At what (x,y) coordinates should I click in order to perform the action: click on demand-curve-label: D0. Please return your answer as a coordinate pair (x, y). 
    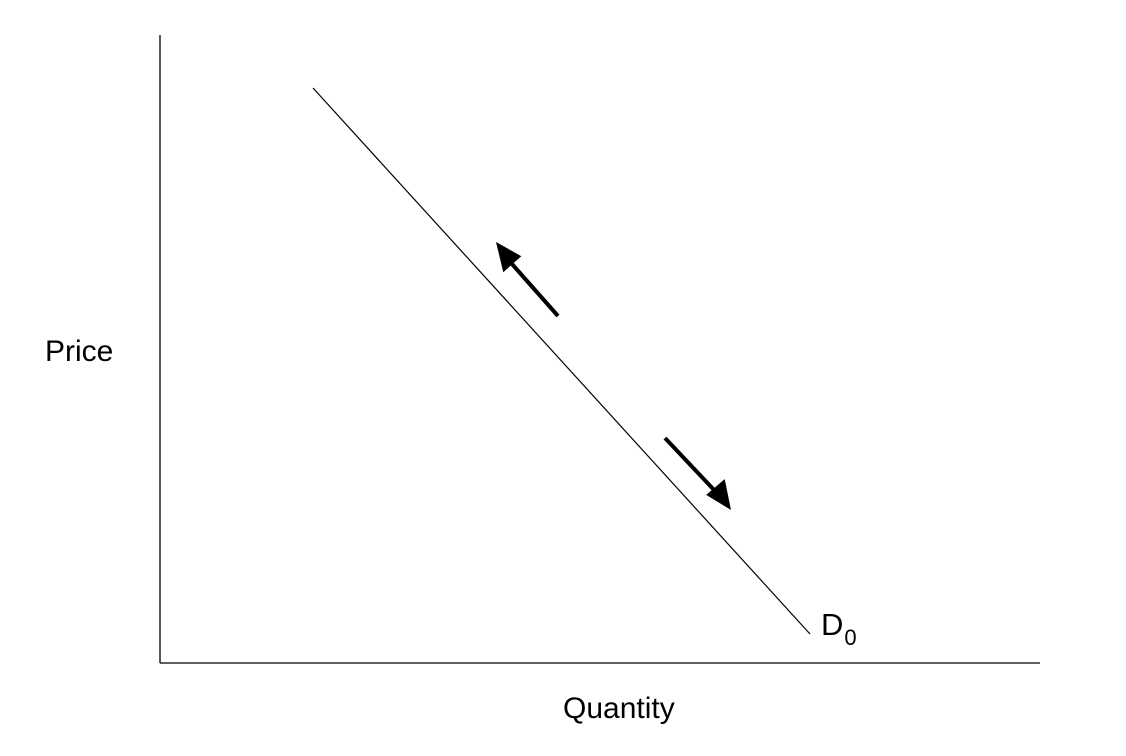
    Looking at the image, I should click on (839, 628).